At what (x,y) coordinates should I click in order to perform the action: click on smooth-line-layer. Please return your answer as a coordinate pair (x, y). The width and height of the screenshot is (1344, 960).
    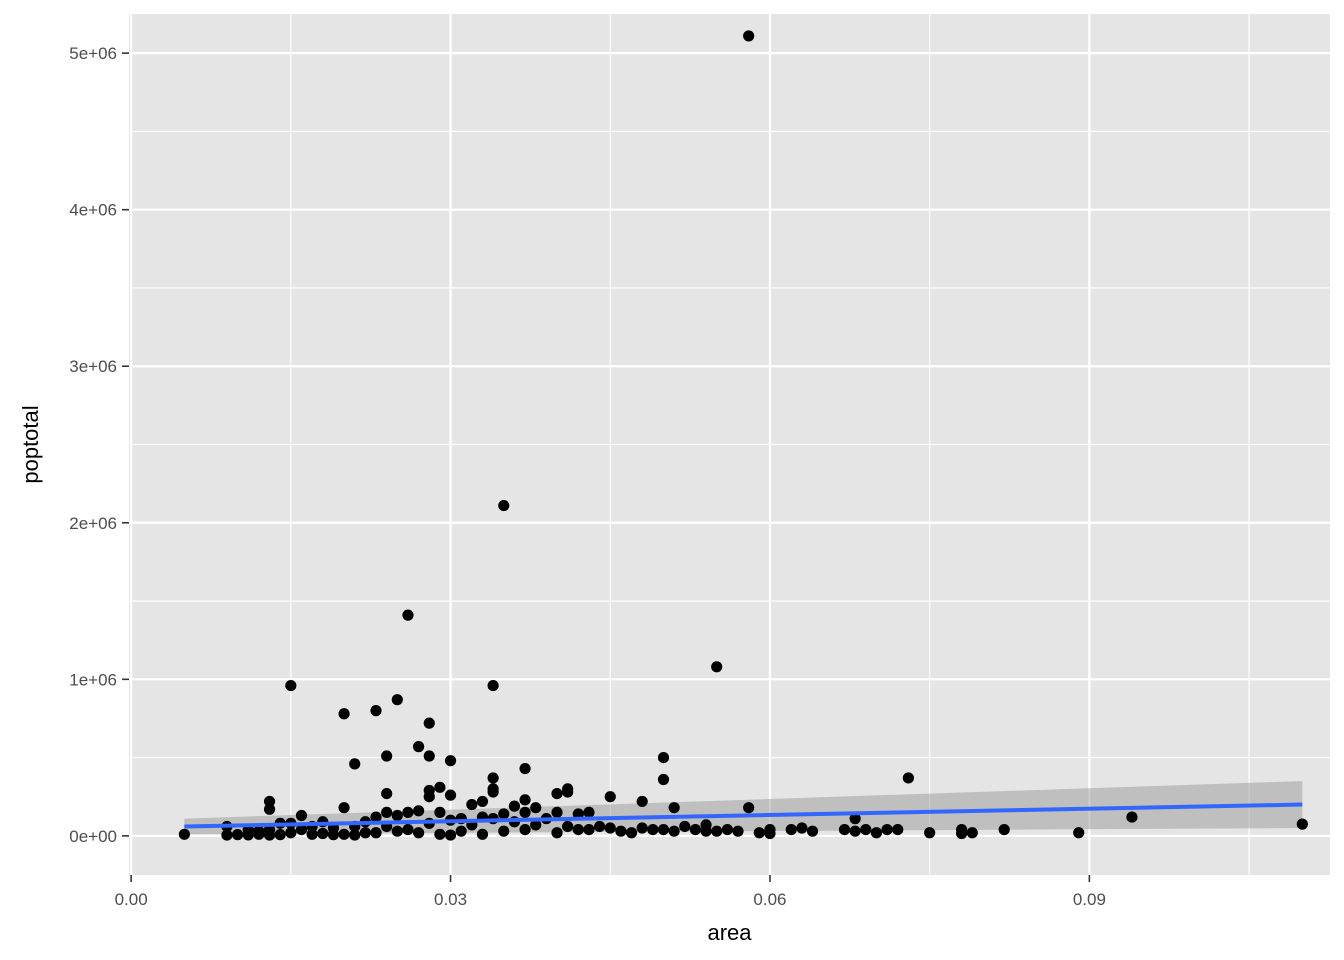
    Looking at the image, I should click on (743, 815).